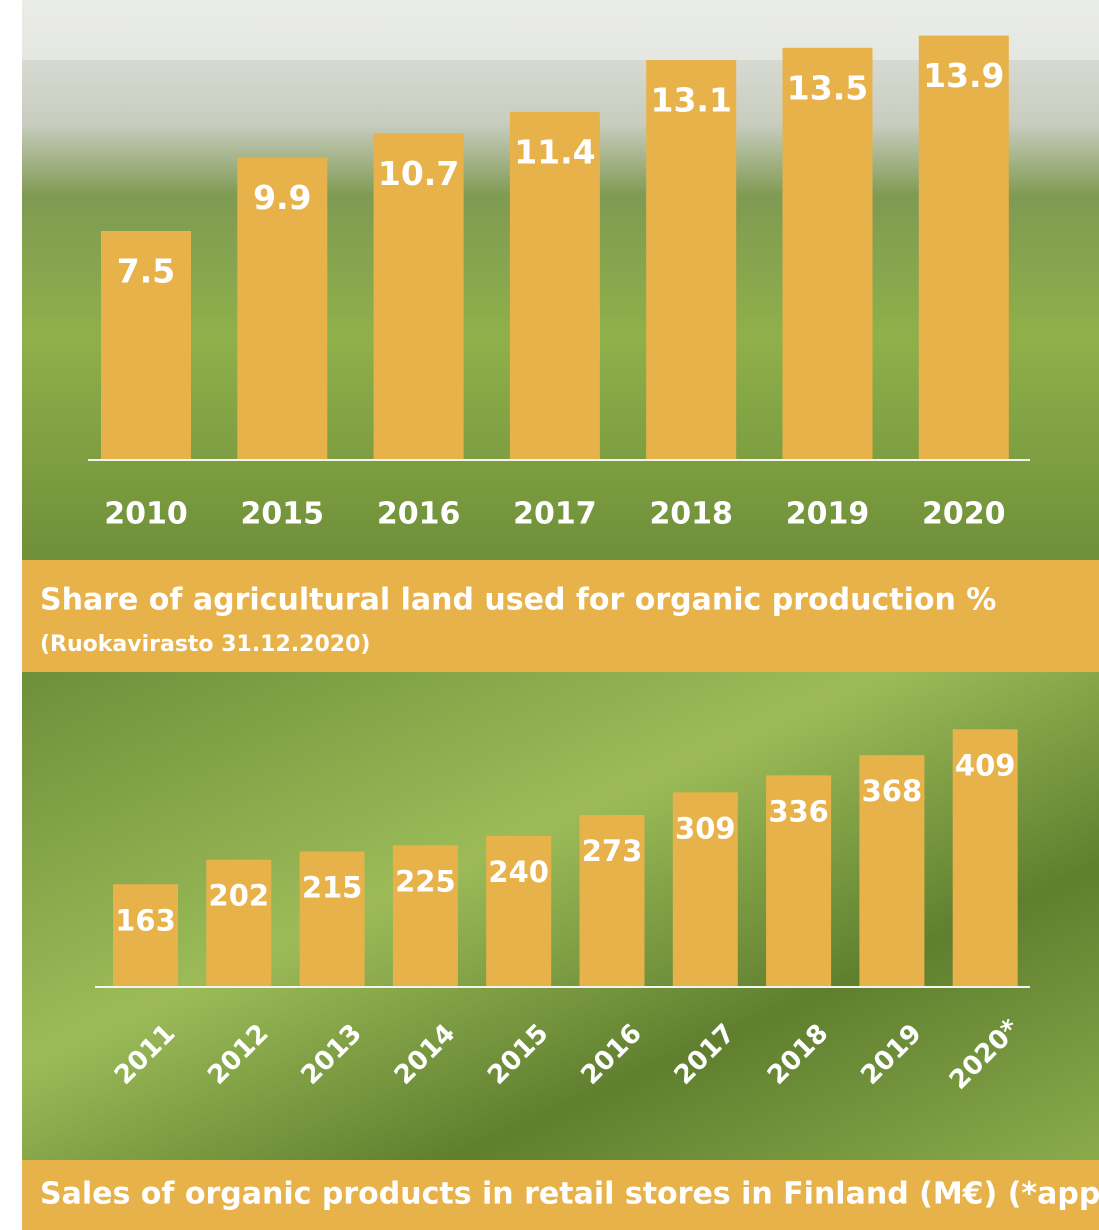  I want to click on value-label: 11.4, so click(554, 151).